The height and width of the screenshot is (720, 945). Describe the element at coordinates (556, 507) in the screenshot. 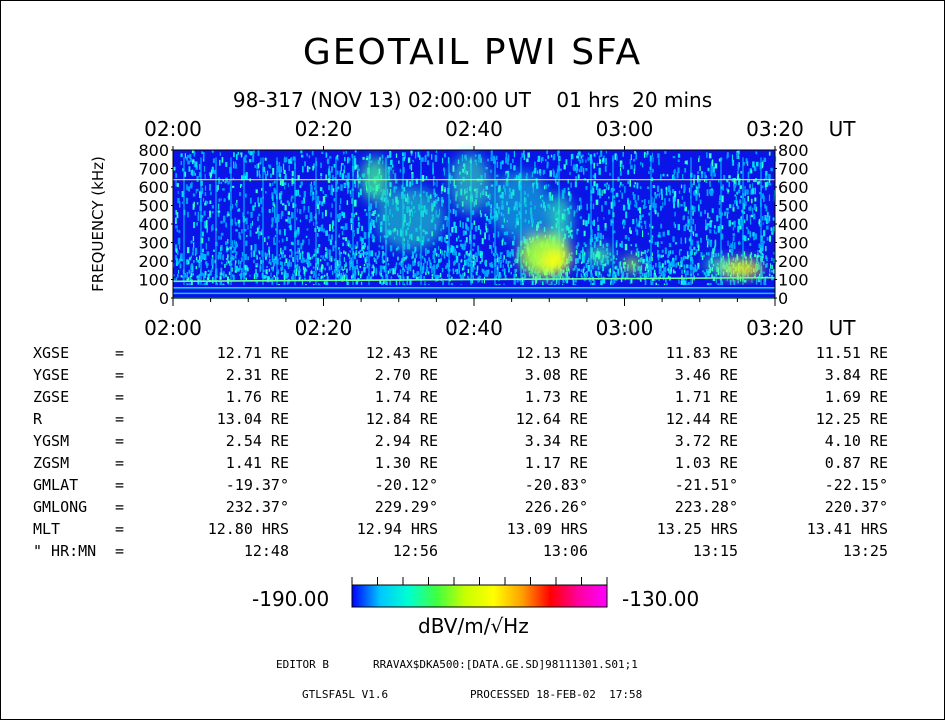

I see `ephemeris-value: 226.26°` at that location.